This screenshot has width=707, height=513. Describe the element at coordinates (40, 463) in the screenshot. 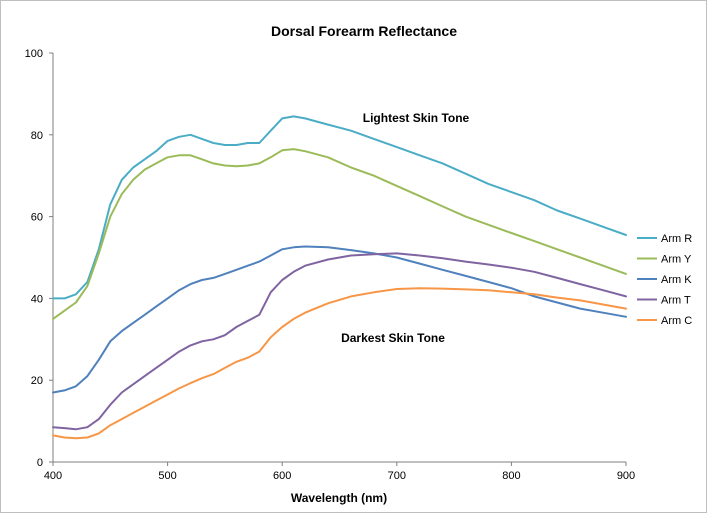

I see `y-tick-label: 0` at that location.